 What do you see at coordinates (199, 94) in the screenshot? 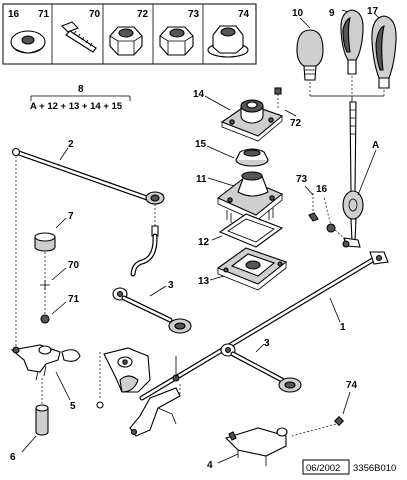
I see `callout-14: 14` at bounding box center [199, 94].